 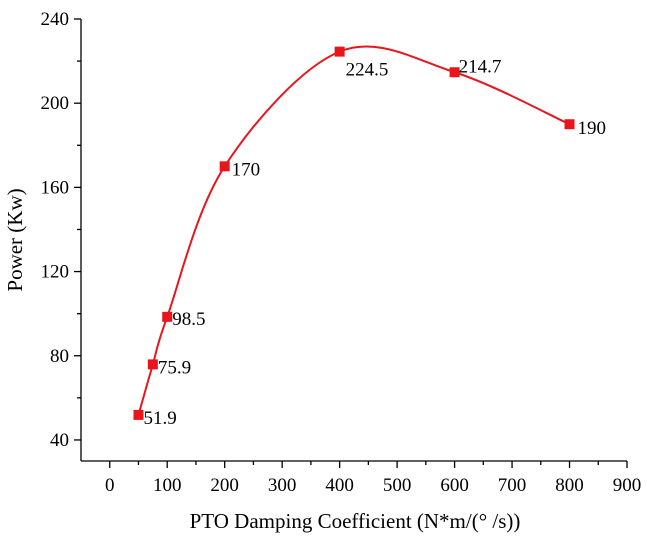 What do you see at coordinates (355, 521) in the screenshot?
I see `x-axis-title: PTO Damping Coefficient (N*m/(° /s))` at bounding box center [355, 521].